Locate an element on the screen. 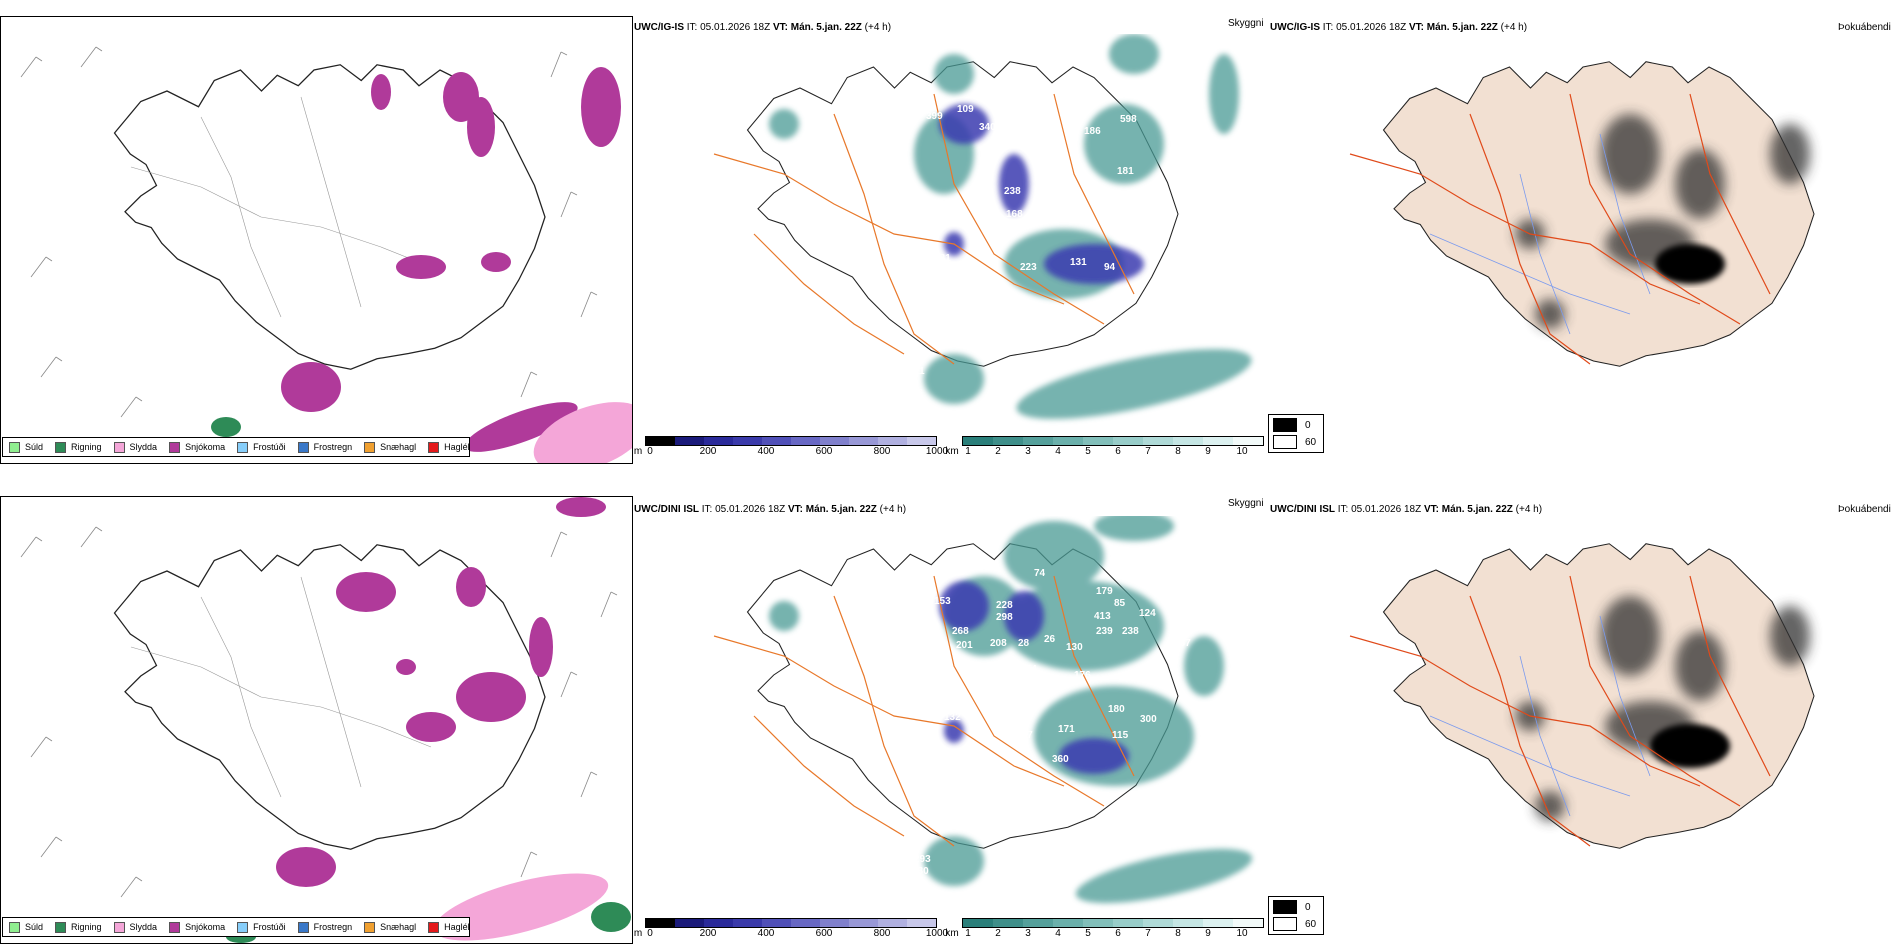 The width and height of the screenshot is (1900, 950). svg-text: 131 is located at coordinates (1078, 262).